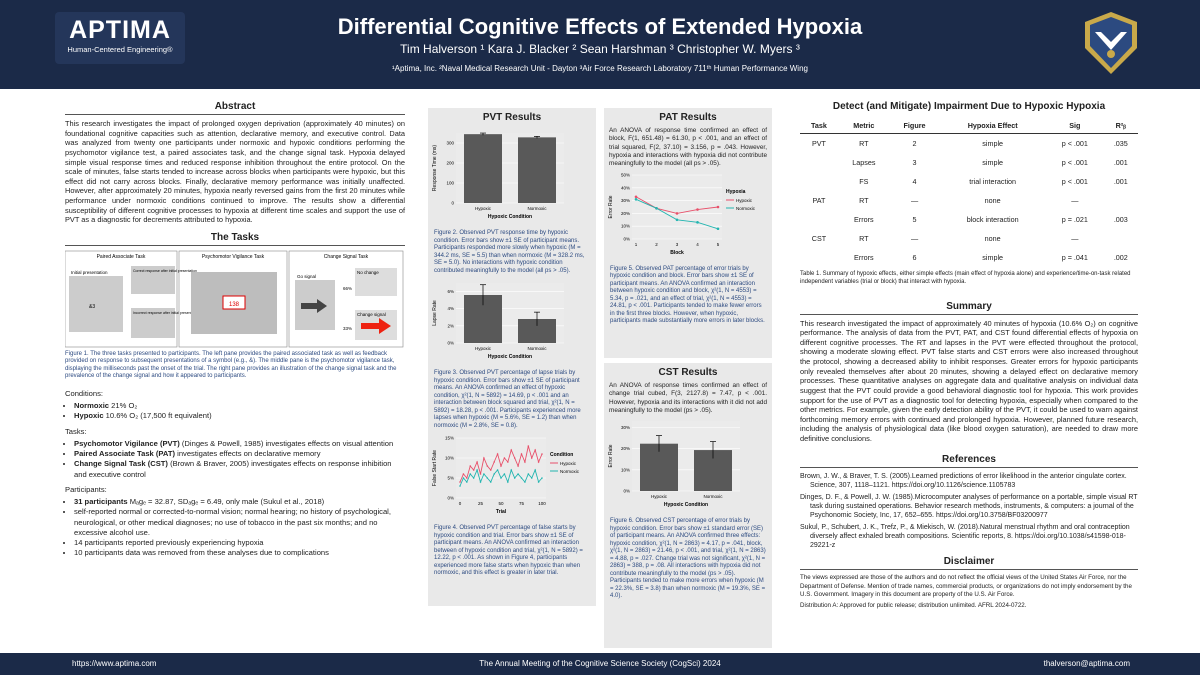 The image size is (1200, 675). I want to click on table-row: PVT RT 2 simple p < .001 .035, so click(969, 144).